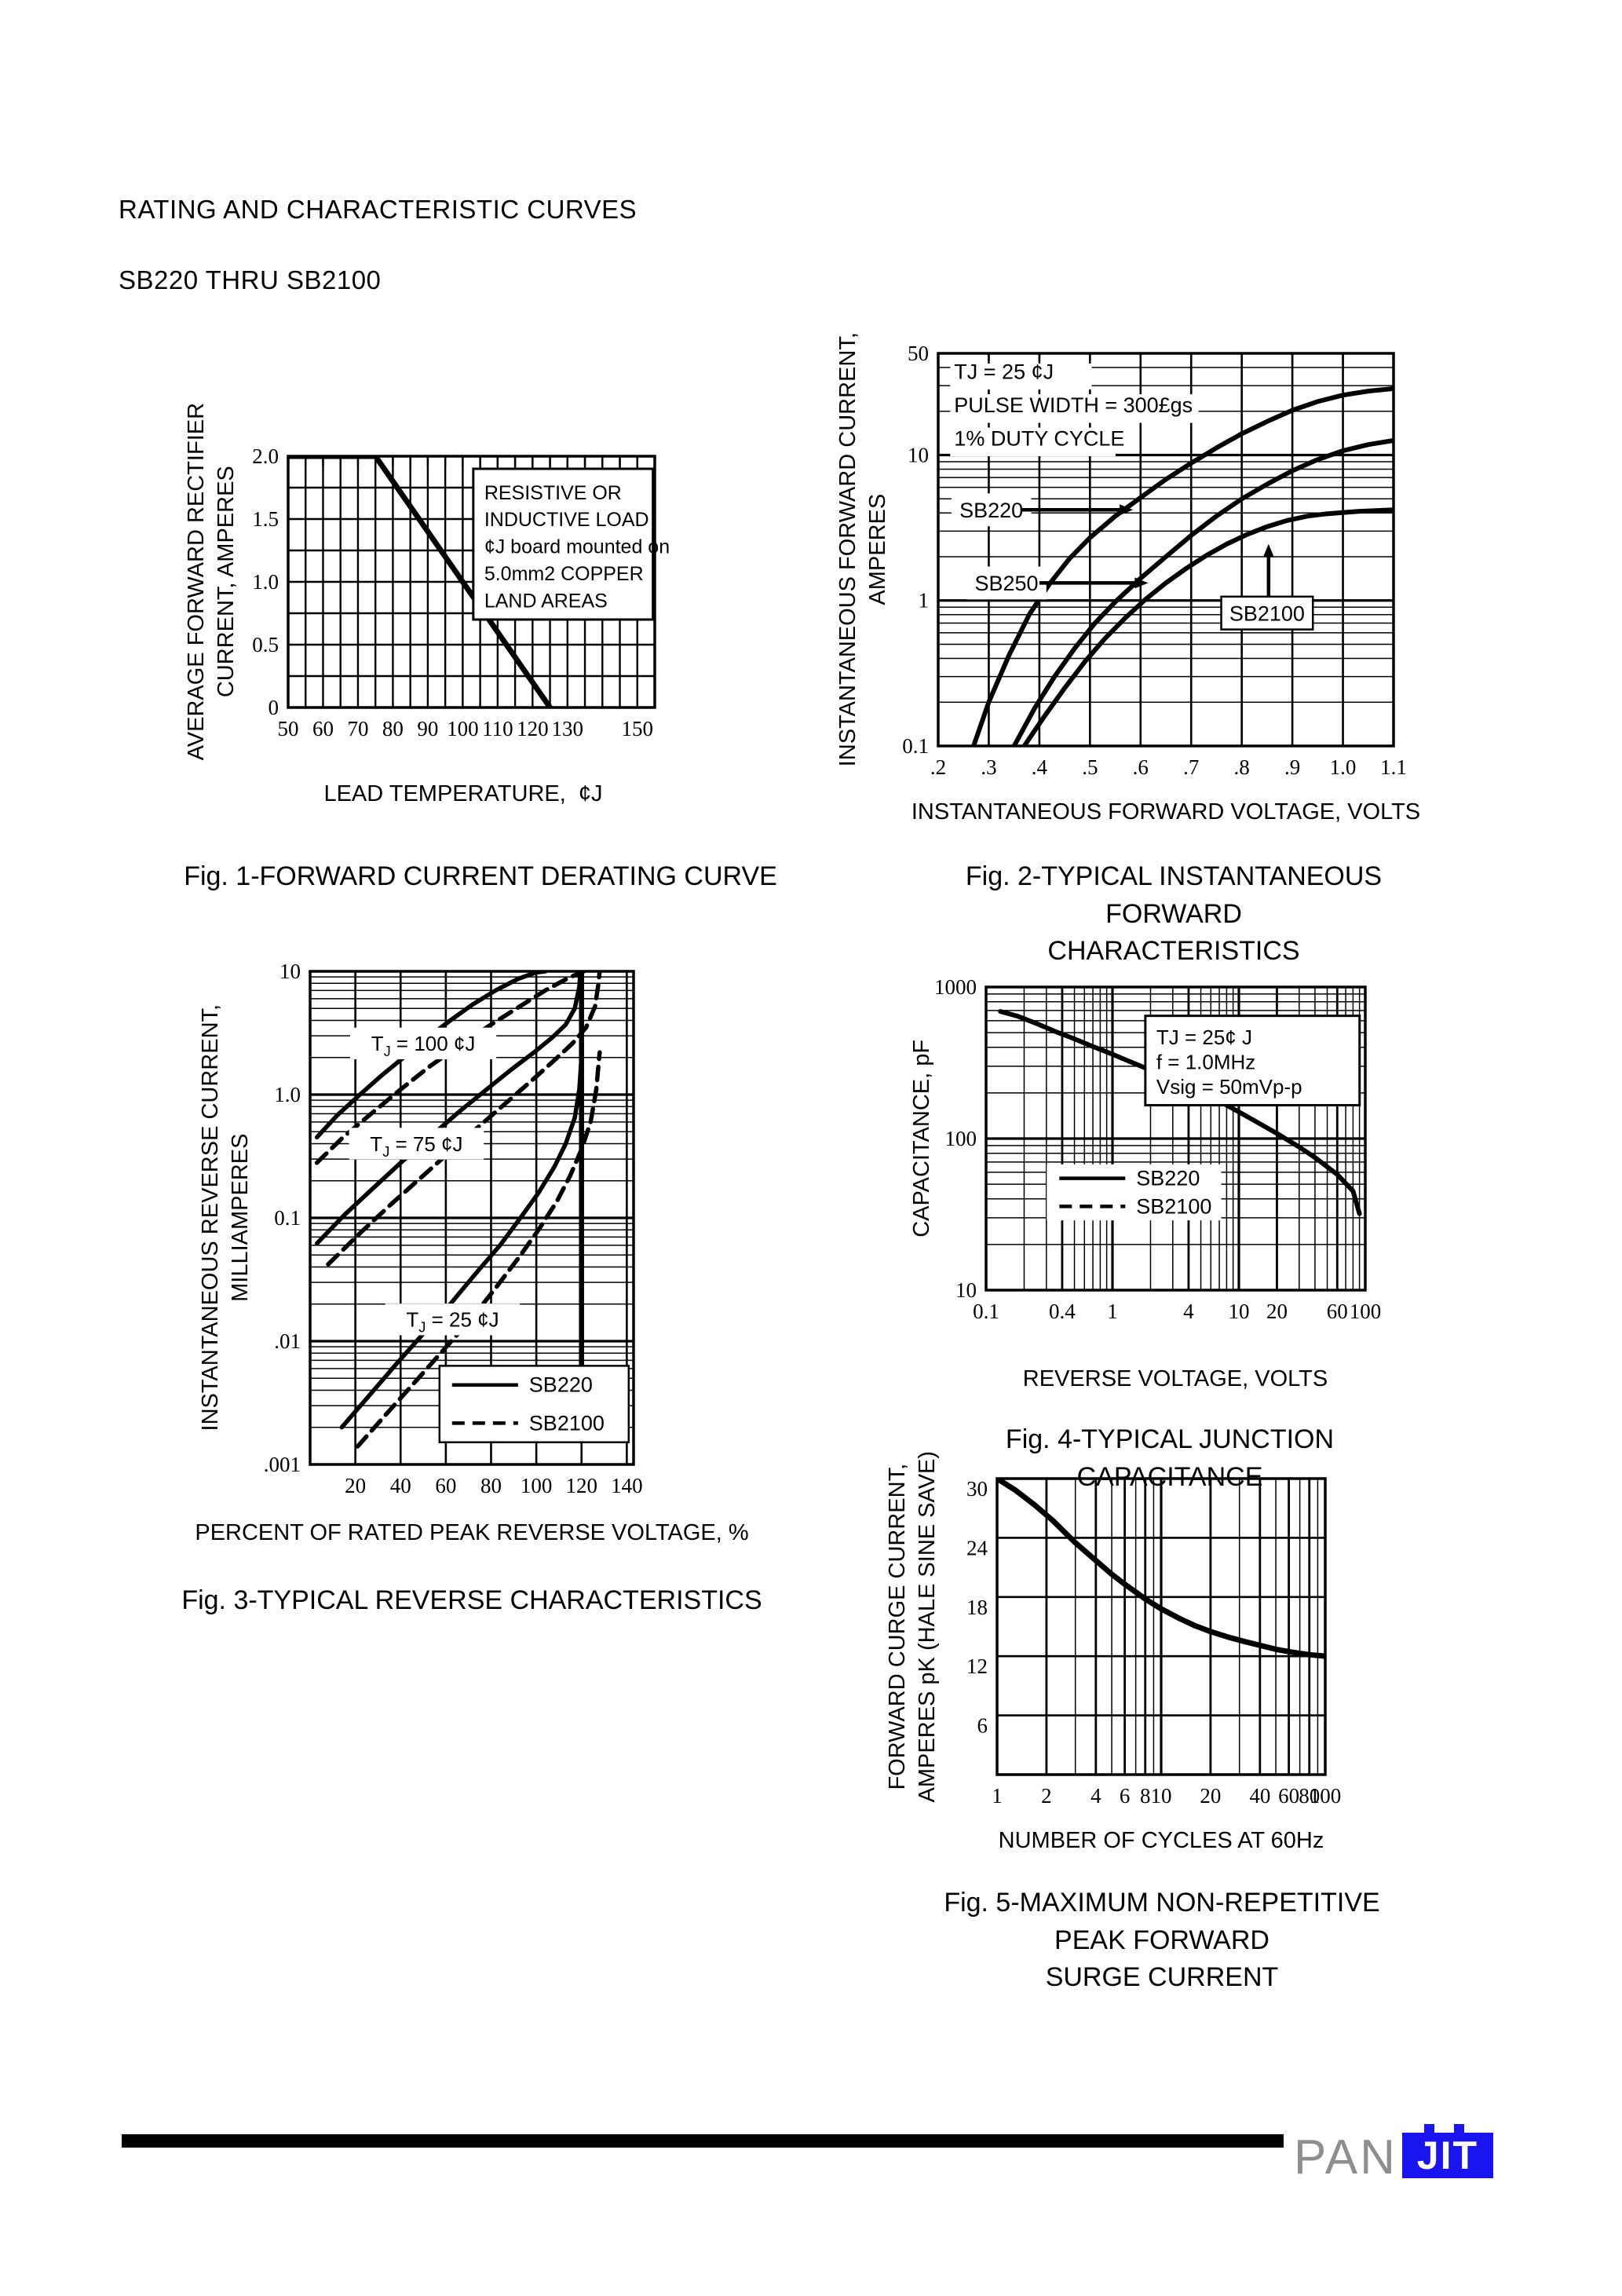  Describe the element at coordinates (955, 987) in the screenshot. I see `svg-text: 1000` at that location.